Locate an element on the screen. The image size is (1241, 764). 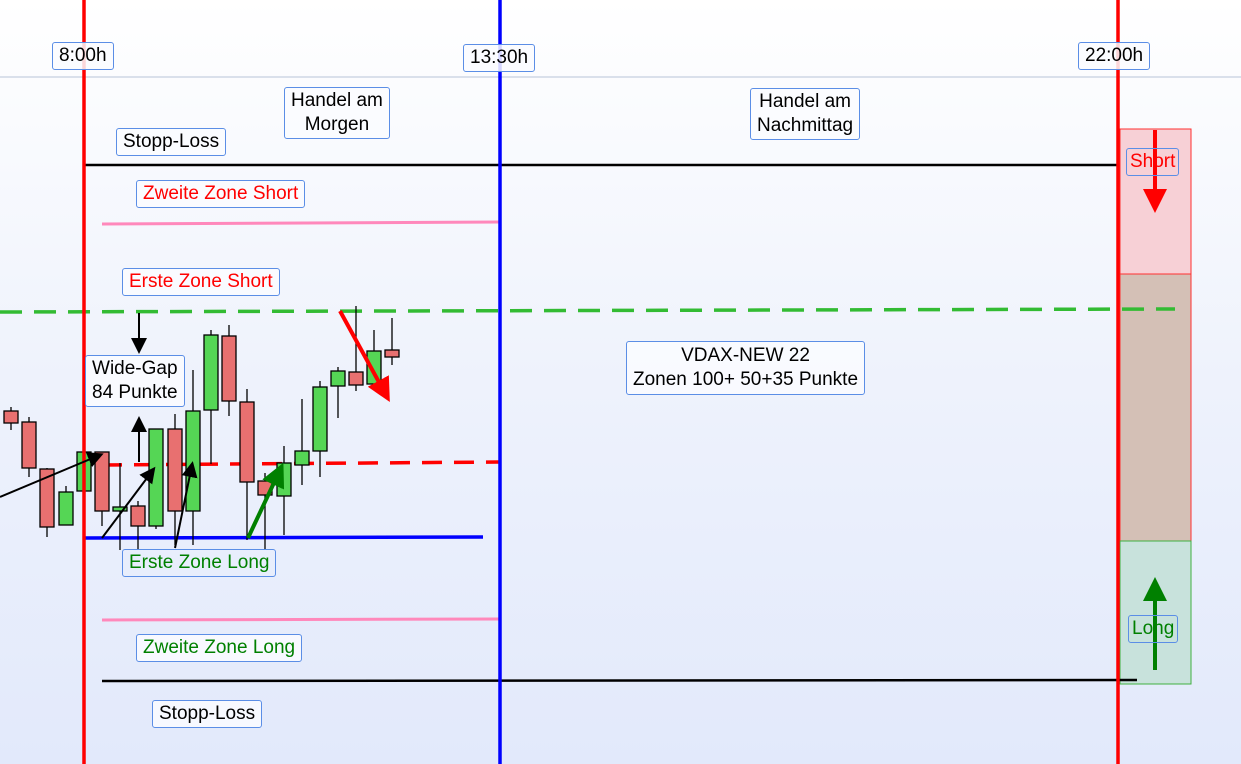
time-label-end: 22:00h is located at coordinates (1114, 56).